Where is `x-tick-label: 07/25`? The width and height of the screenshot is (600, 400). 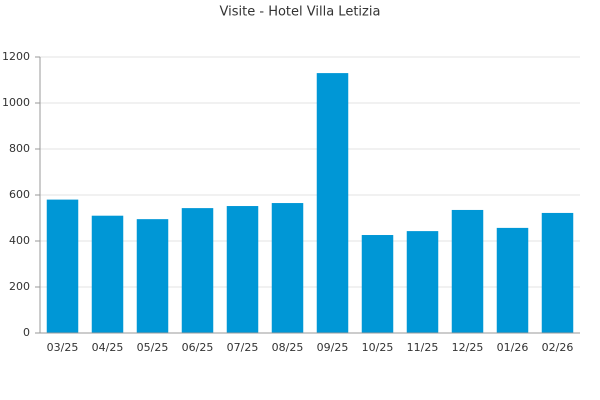
x-tick-label: 07/25 is located at coordinates (243, 347).